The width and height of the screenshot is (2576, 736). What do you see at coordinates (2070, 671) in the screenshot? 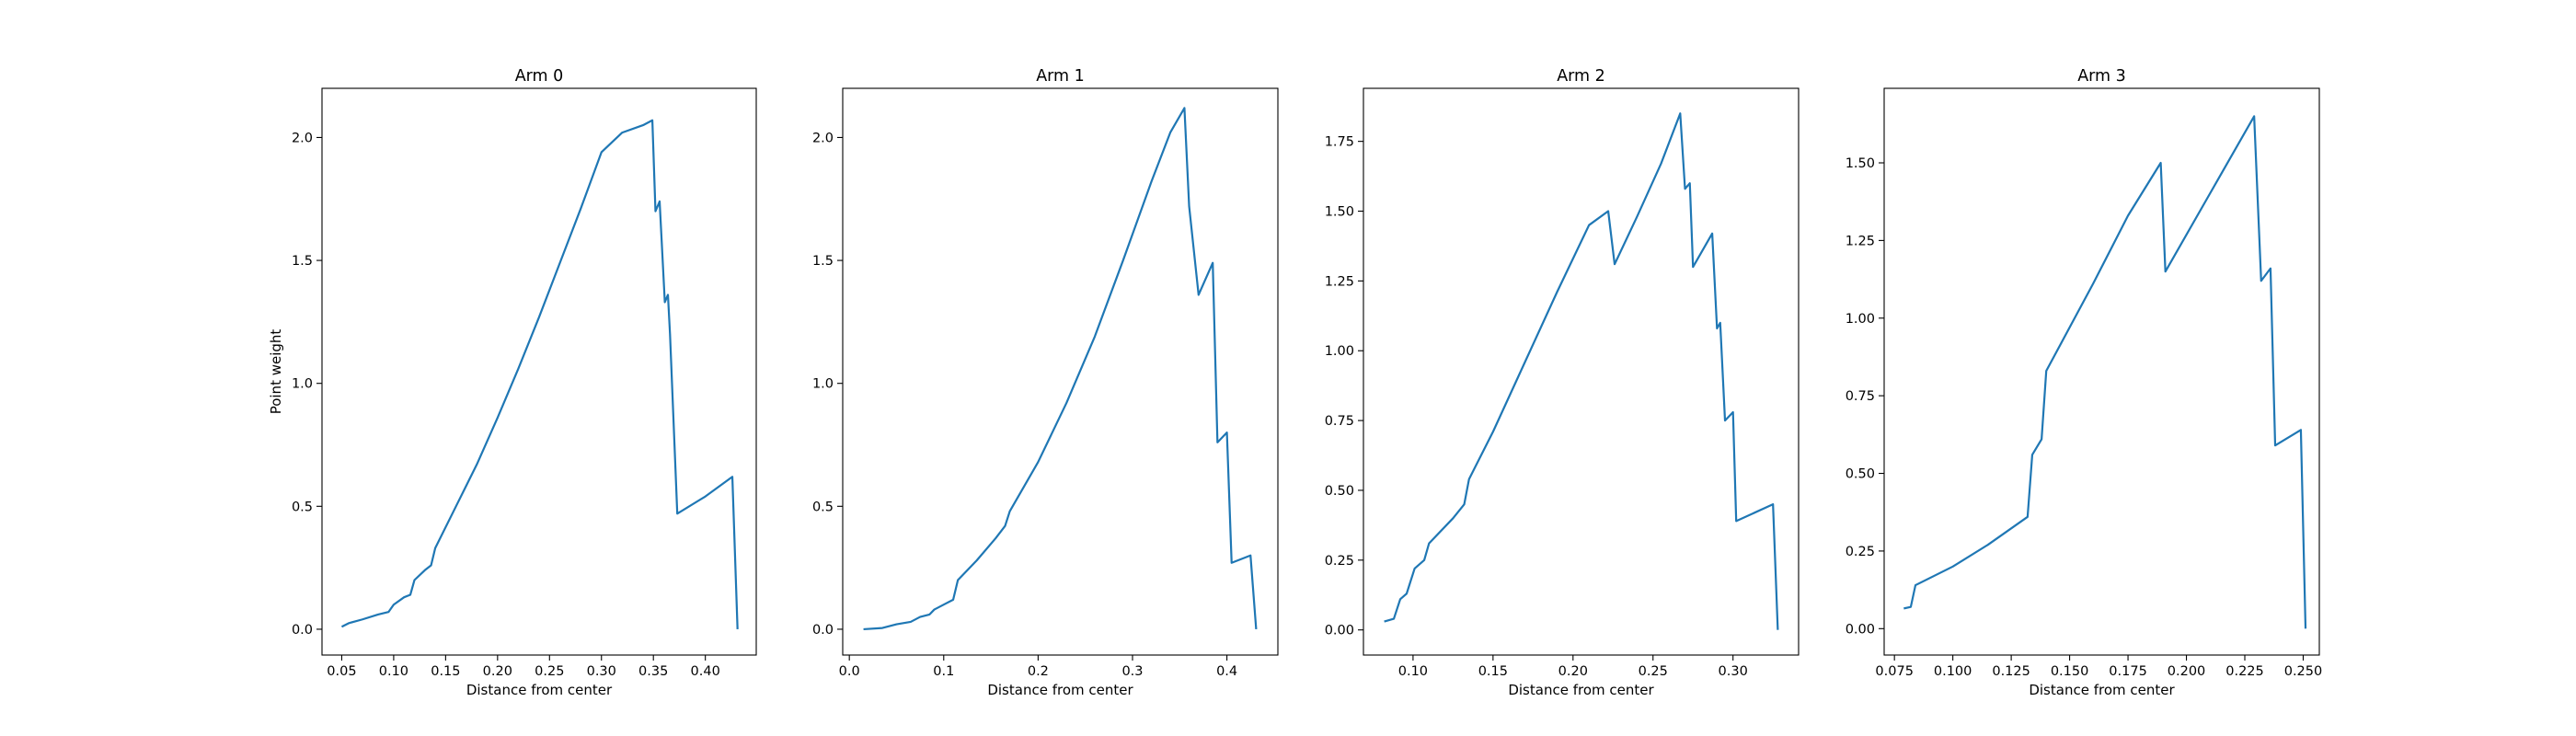
I see `x-tick-label: 0.150` at bounding box center [2070, 671].